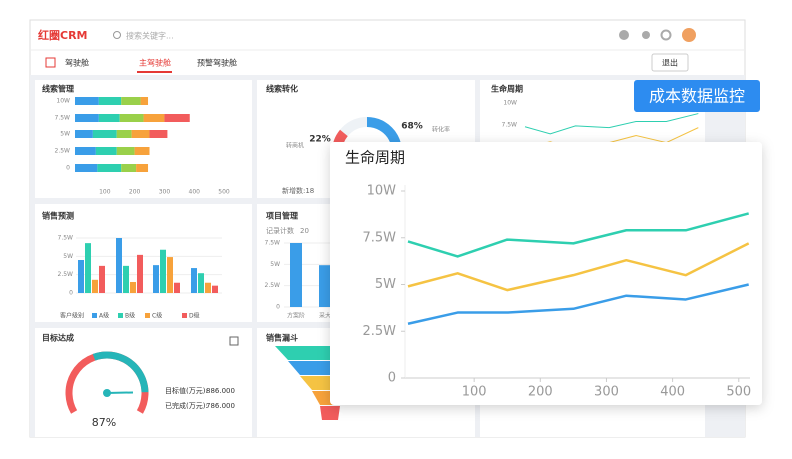  What do you see at coordinates (697, 96) in the screenshot?
I see `badge-label: 成本数据监控` at bounding box center [697, 96].